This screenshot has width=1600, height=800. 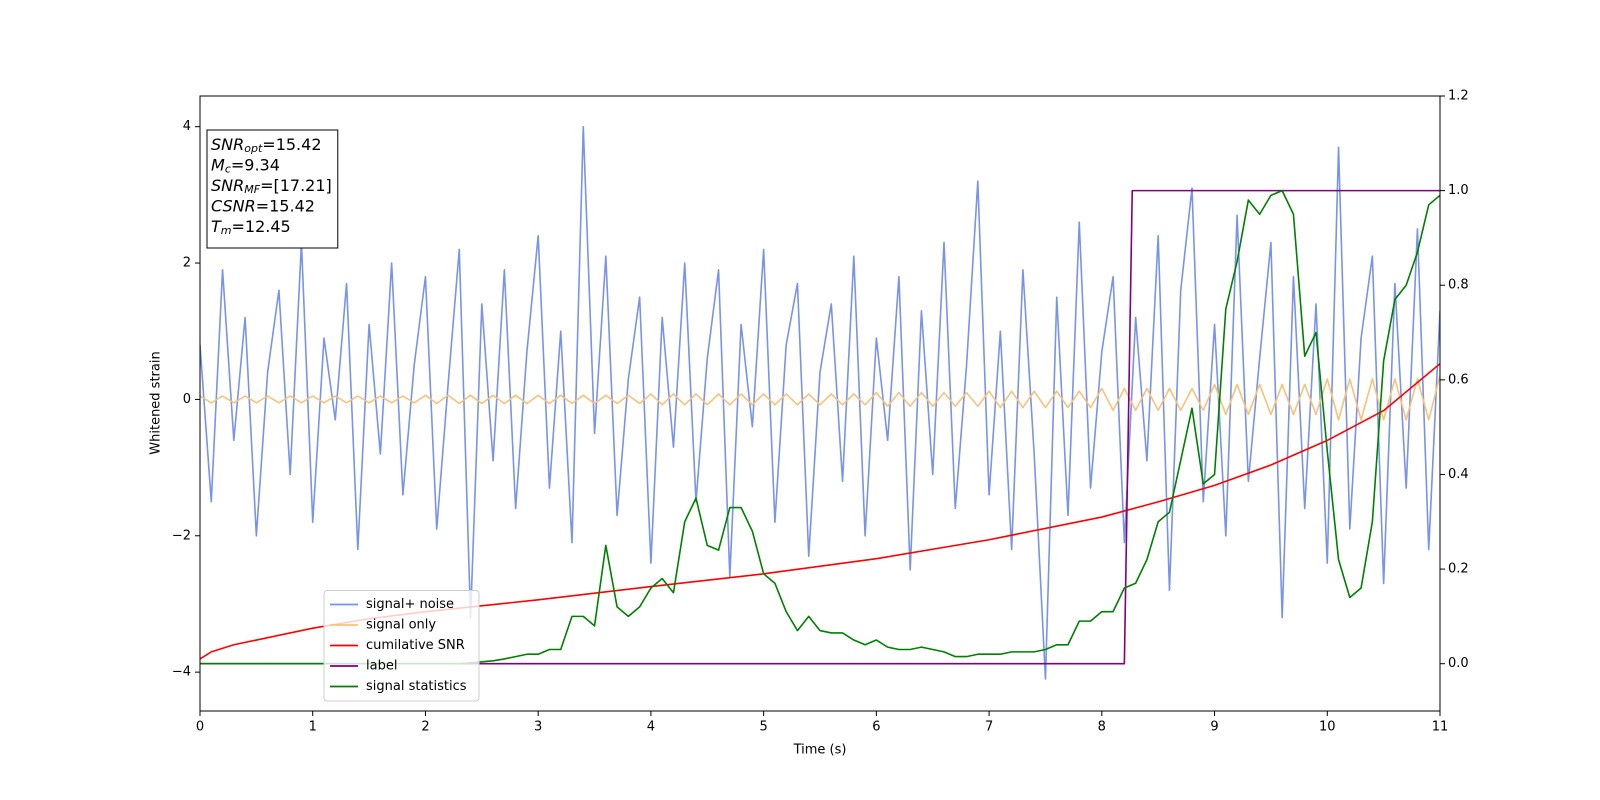 I want to click on legend-label: signal only, so click(x=401, y=625).